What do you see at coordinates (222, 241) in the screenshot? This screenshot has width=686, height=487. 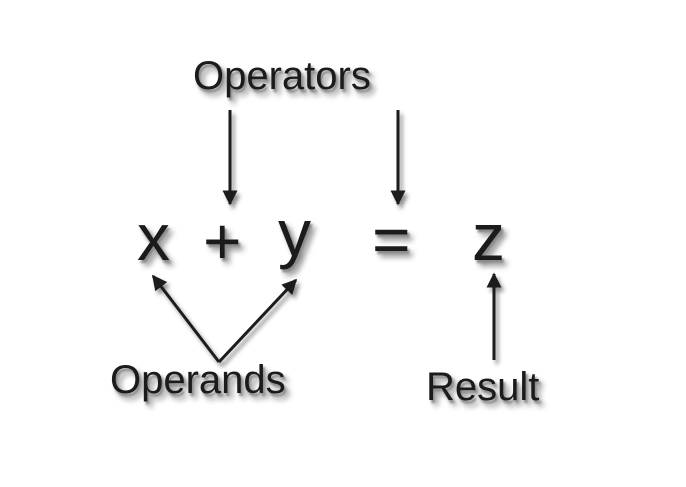 I see `plus-operator: +` at bounding box center [222, 241].